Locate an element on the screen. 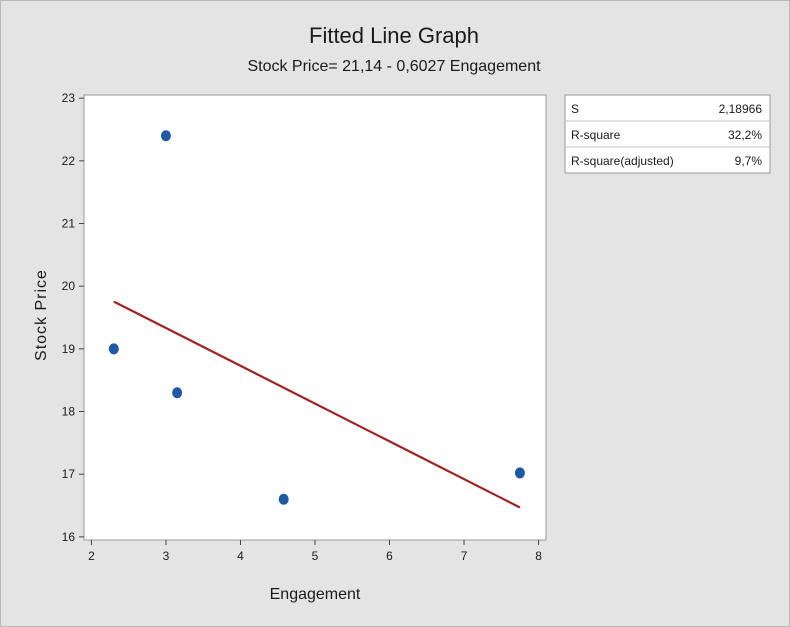 The width and height of the screenshot is (790, 627). stats-value-s: 2,18966 is located at coordinates (741, 109).